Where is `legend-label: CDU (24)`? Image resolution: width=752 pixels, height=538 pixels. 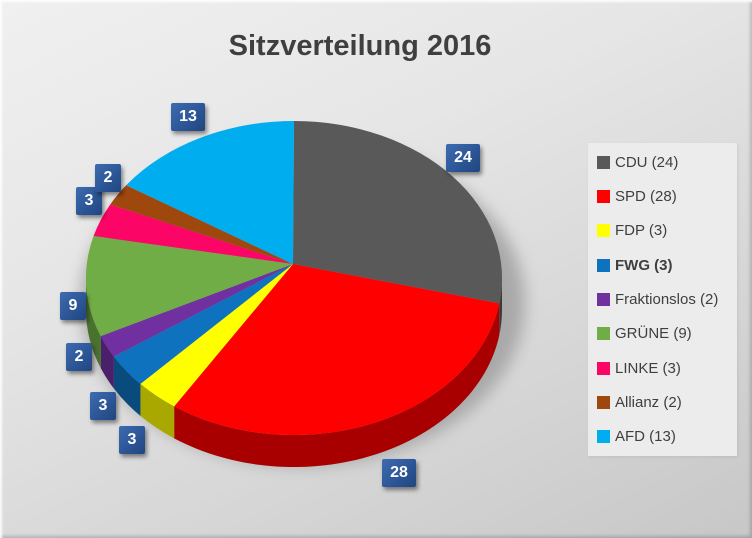 legend-label: CDU (24) is located at coordinates (647, 162).